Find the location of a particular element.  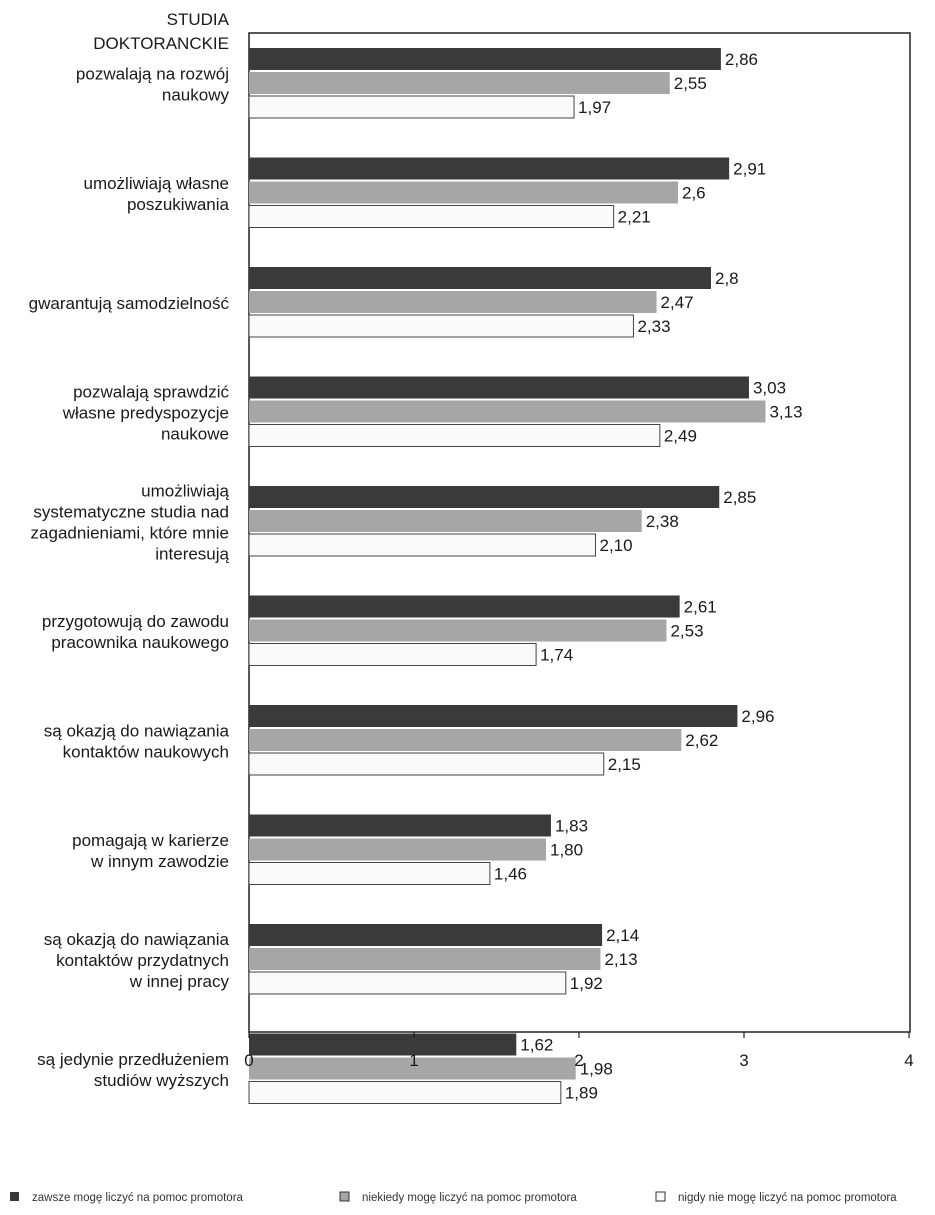

data-label: 2,6 is located at coordinates (694, 193).